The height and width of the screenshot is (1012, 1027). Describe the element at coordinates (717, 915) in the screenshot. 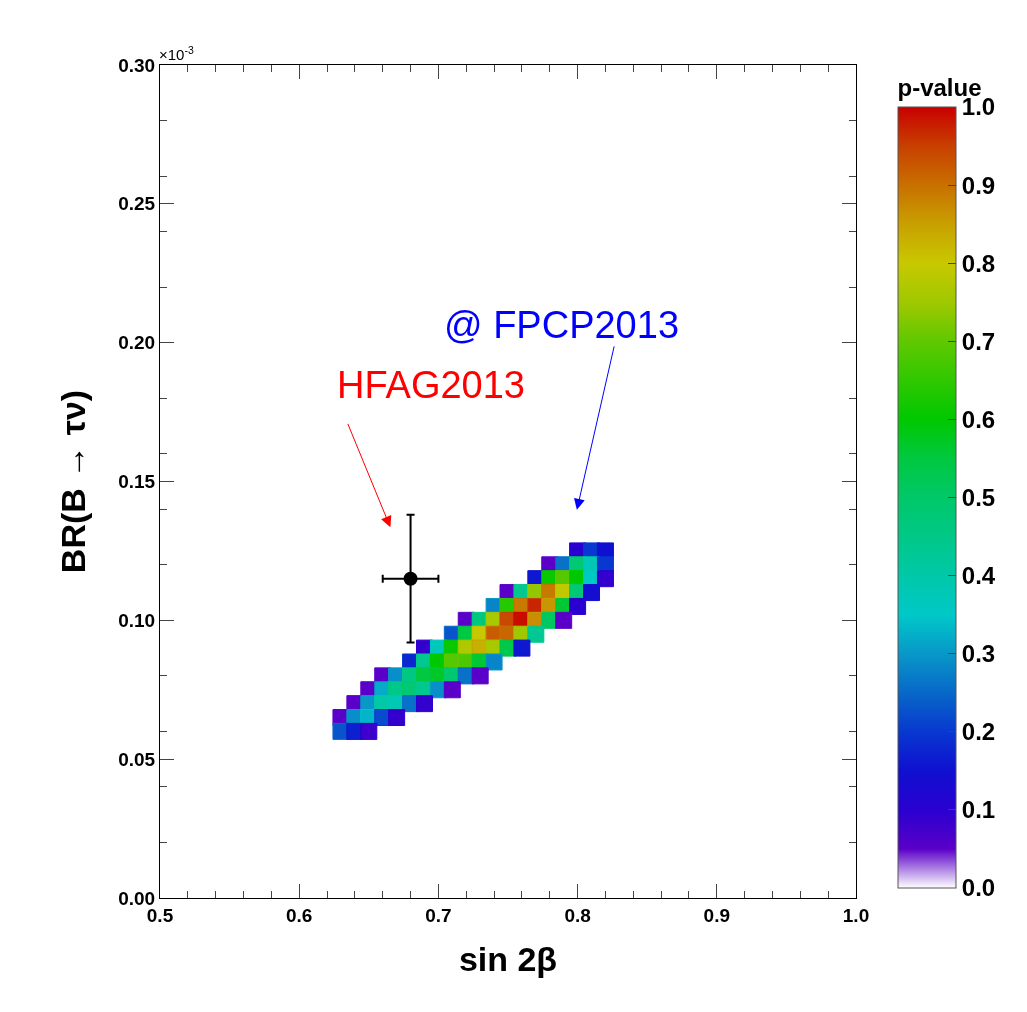

I see `x-tick-label: 0.9` at that location.